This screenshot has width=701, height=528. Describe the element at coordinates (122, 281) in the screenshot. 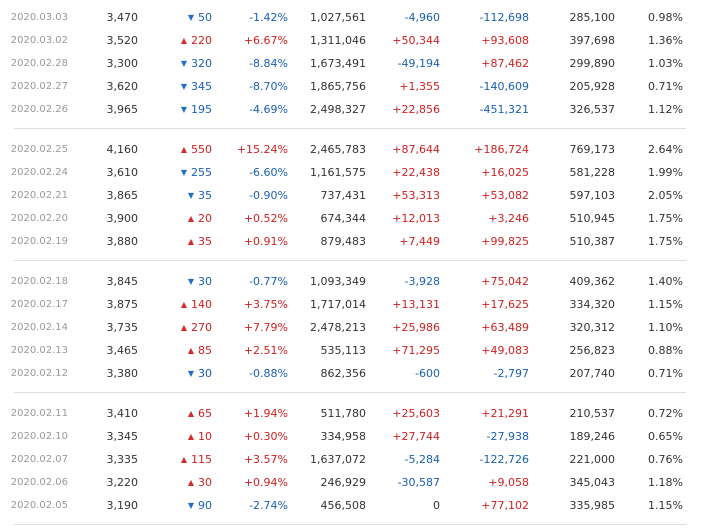

I see `close-price-cell: 3,845` at that location.